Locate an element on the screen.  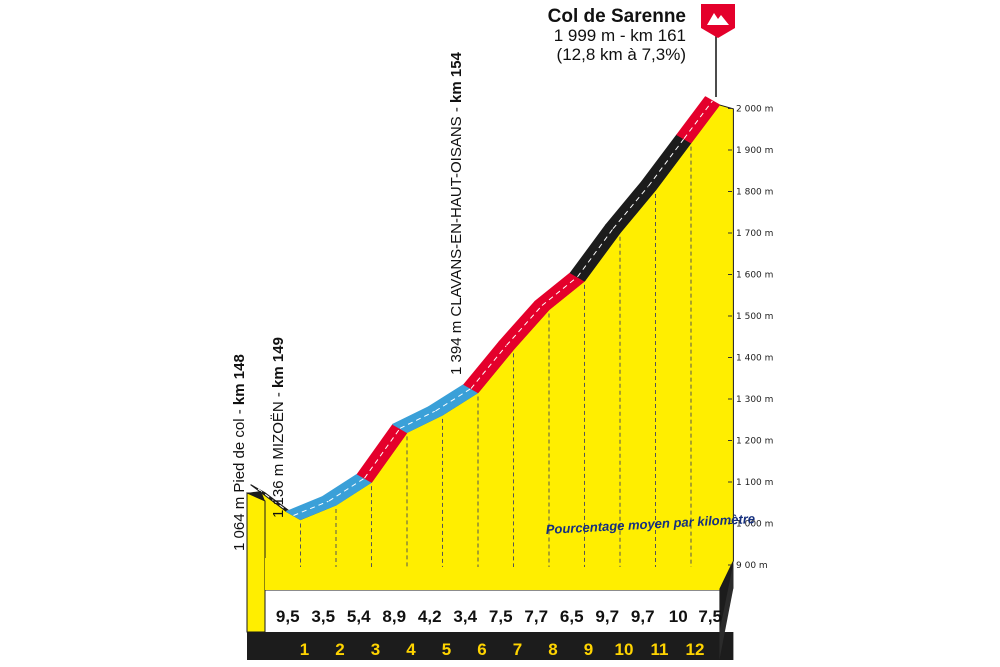
summit-length-gradient: (12,8 km à 7,3%) is located at coordinates (621, 54).